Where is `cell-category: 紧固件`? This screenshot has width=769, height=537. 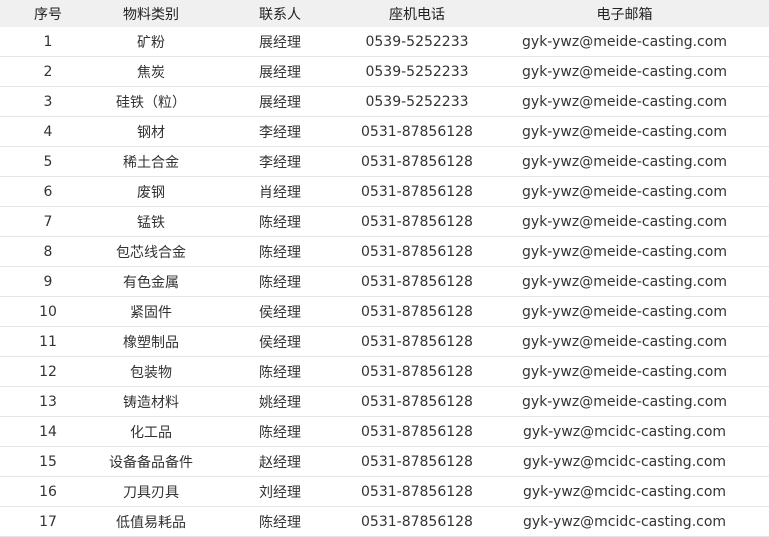 cell-category: 紧固件 is located at coordinates (151, 311).